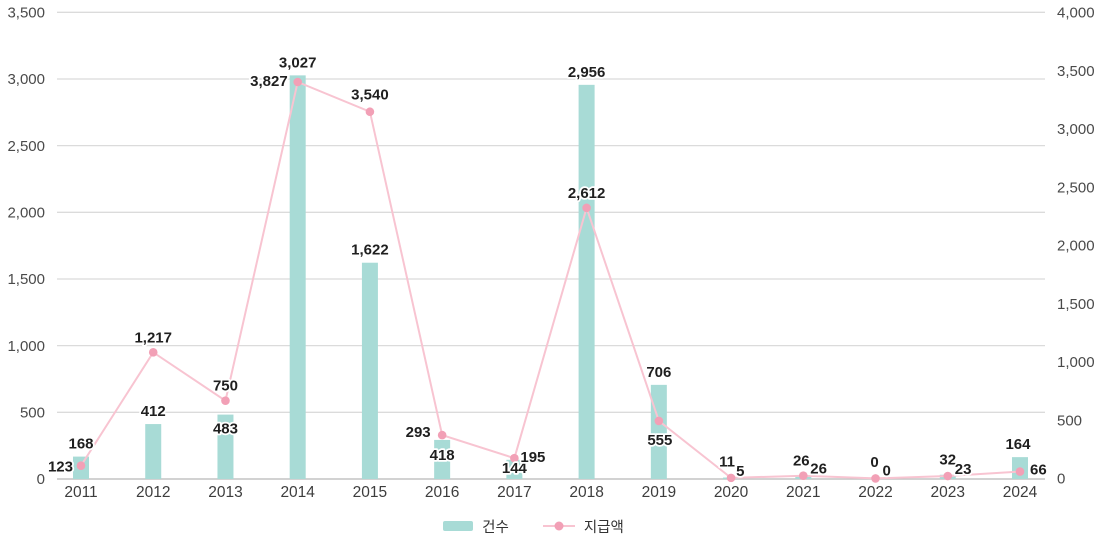  What do you see at coordinates (948, 492) in the screenshot?
I see `x-tick-2023: 2023` at bounding box center [948, 492].